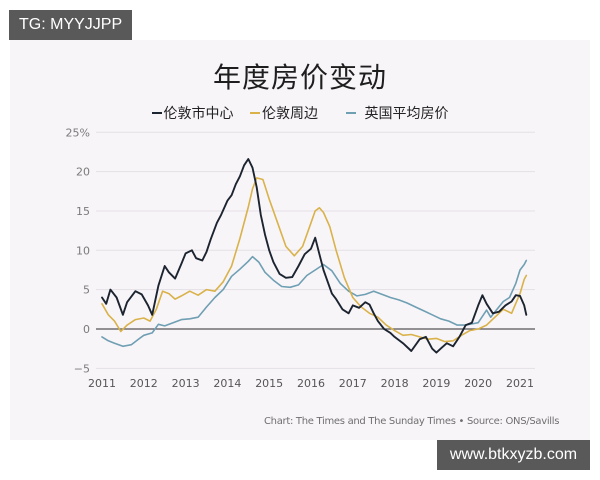  I want to click on y-tick-label: 10, so click(83, 250).